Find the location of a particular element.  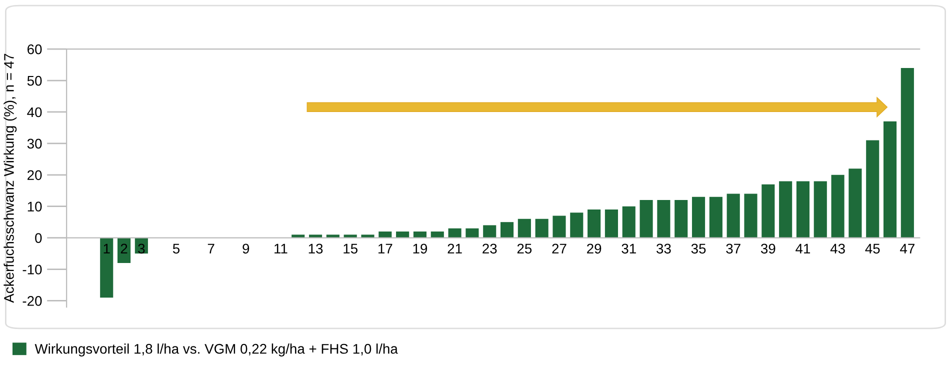

x-tick-label: 27 is located at coordinates (559, 249).